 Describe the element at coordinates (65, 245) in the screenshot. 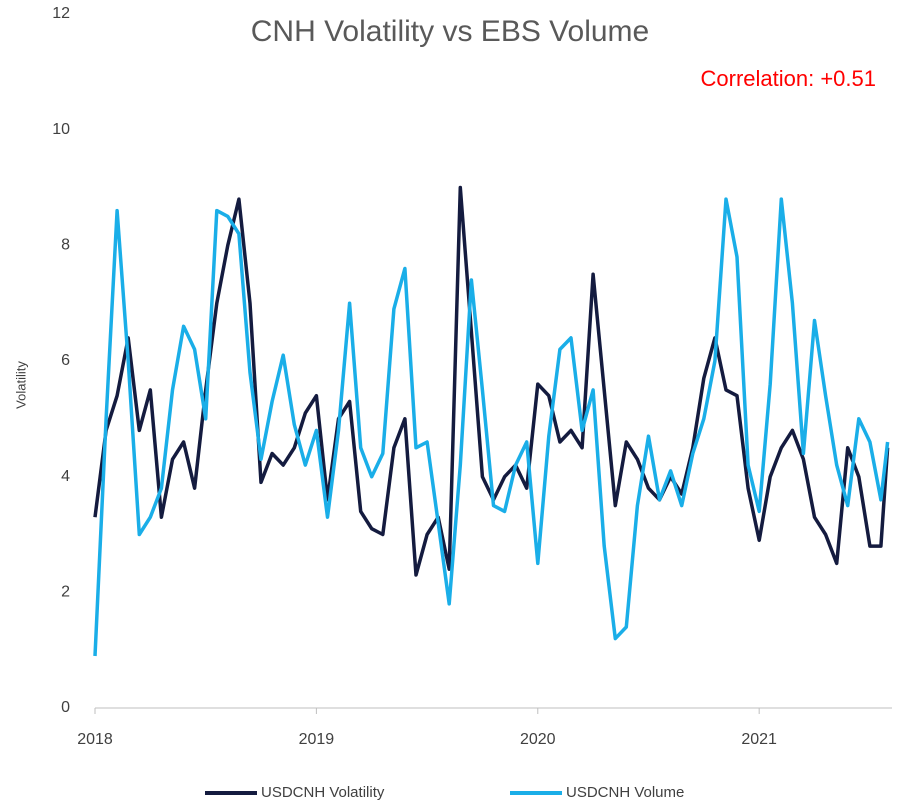

I see `y-tick-label: 8` at that location.